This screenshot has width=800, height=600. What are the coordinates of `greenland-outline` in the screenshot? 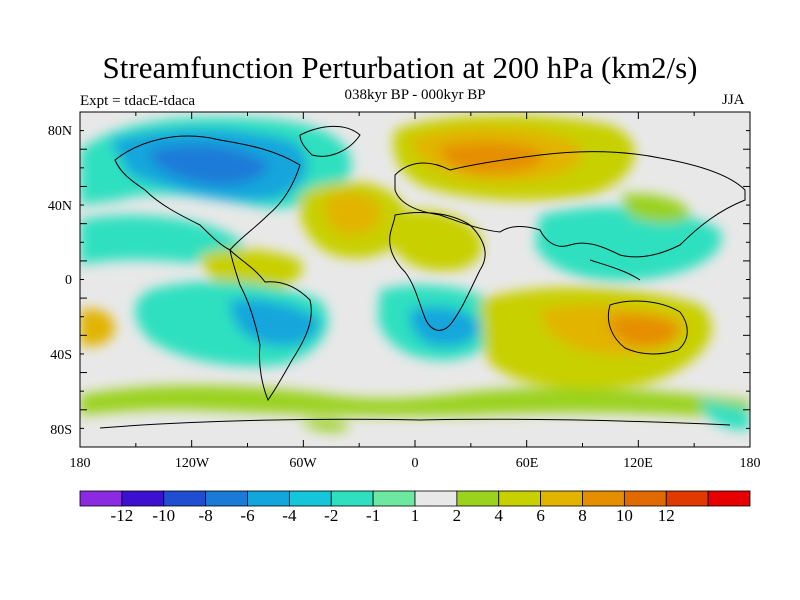 It's located at (330, 141).